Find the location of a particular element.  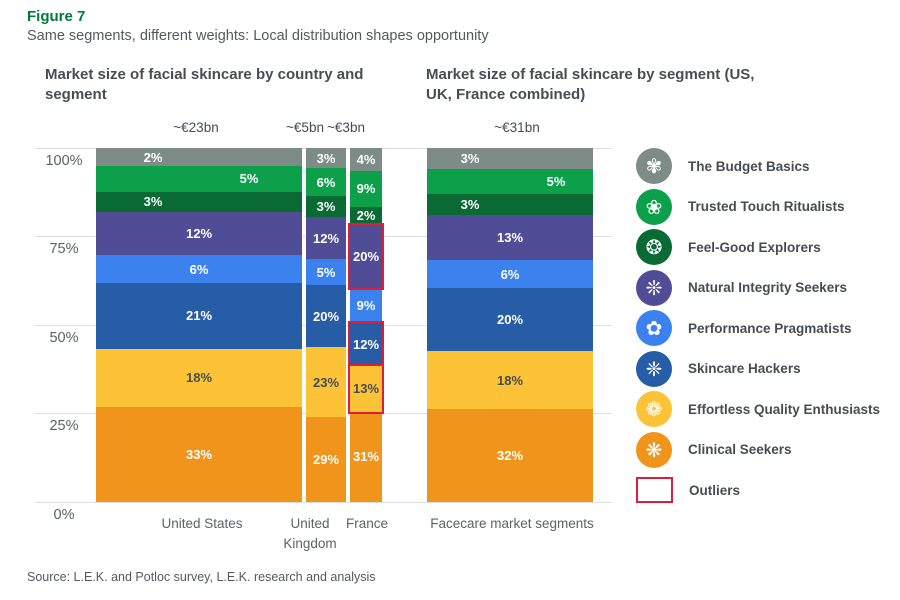

legend-item: ❁ Effortless Quality Enthusiasts is located at coordinates (758, 409).